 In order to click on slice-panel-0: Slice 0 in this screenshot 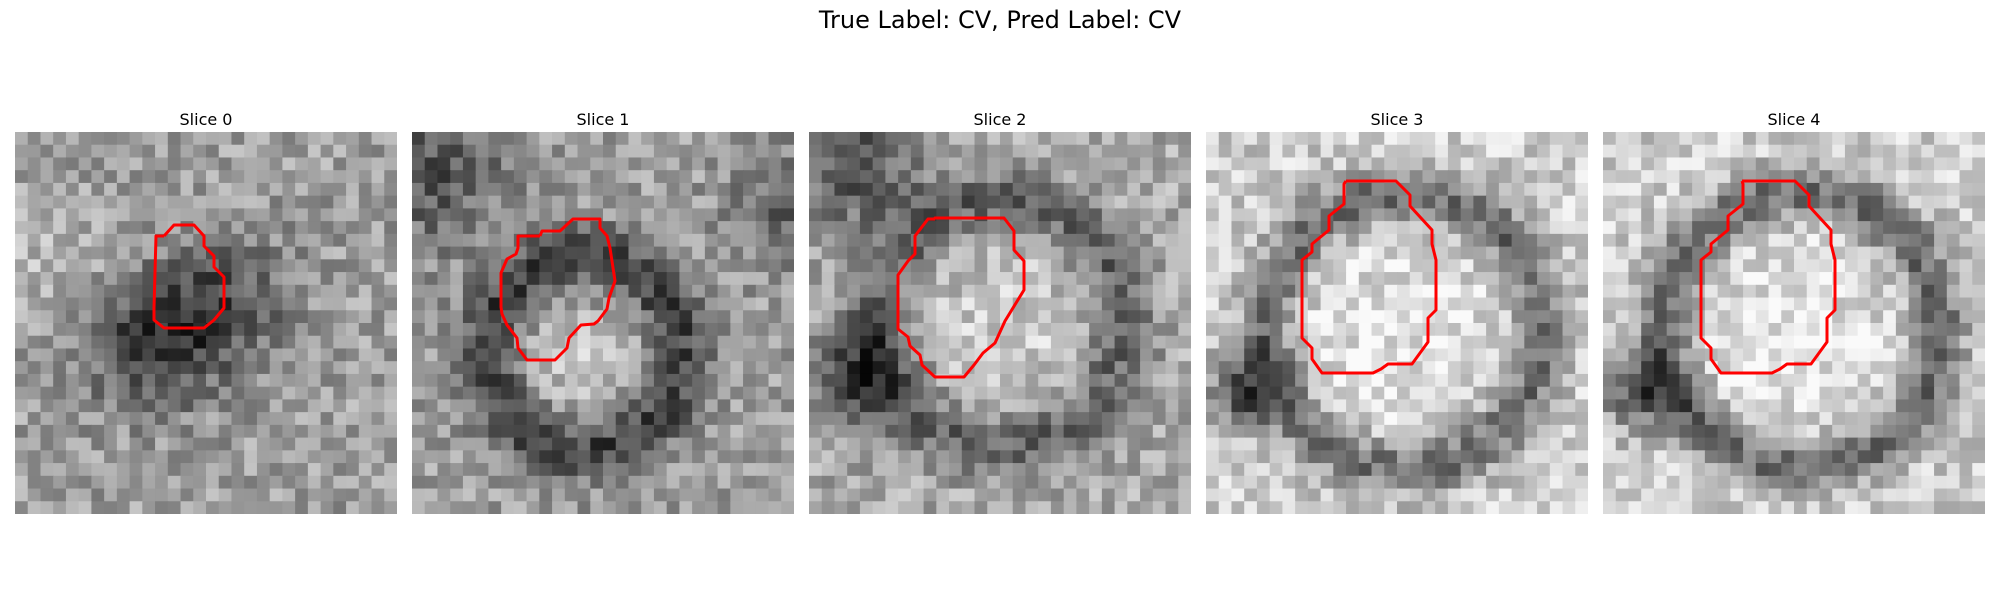, I will do `click(206, 311)`.